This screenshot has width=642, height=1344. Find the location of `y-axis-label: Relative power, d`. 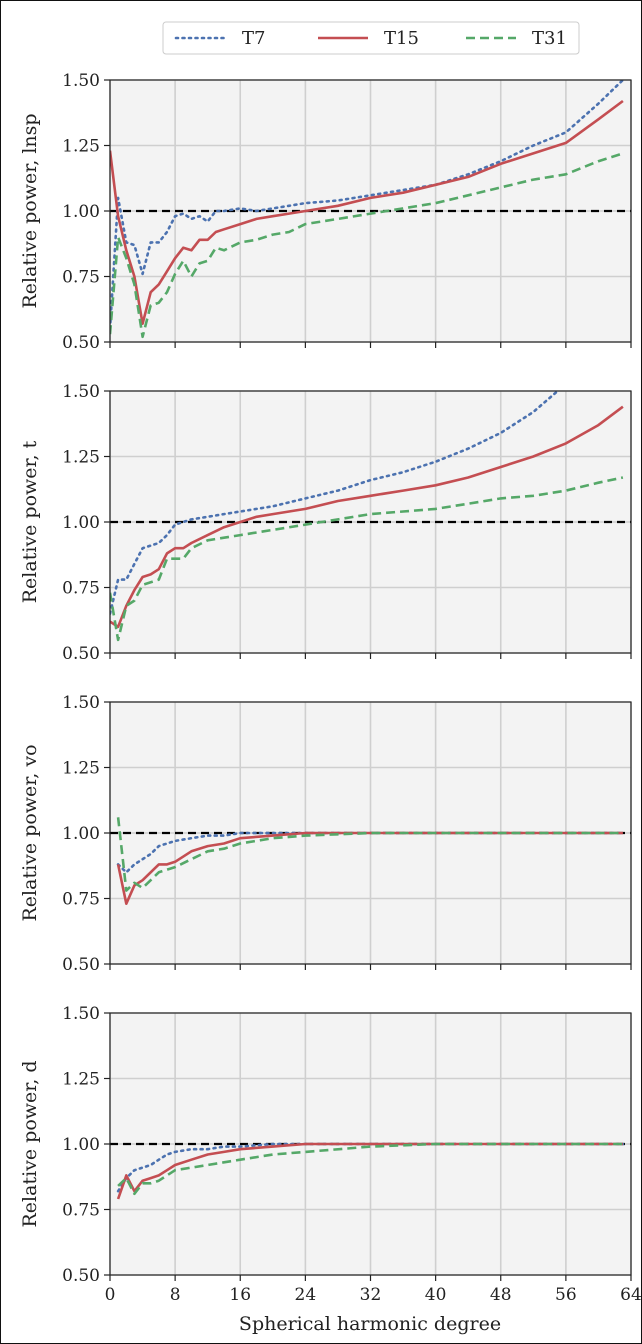

y-axis-label: Relative power, d is located at coordinates (30, 1143).